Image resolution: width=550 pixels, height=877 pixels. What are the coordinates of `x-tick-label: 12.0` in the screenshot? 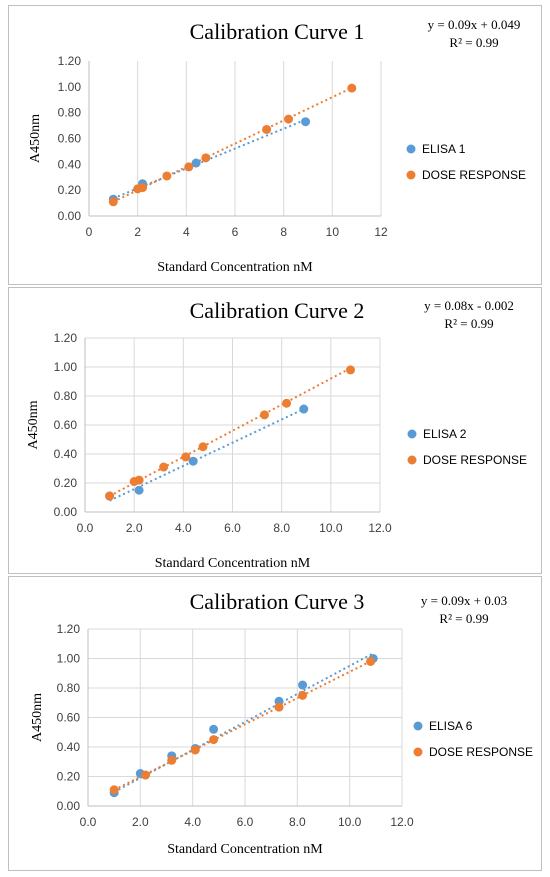 It's located at (380, 528).